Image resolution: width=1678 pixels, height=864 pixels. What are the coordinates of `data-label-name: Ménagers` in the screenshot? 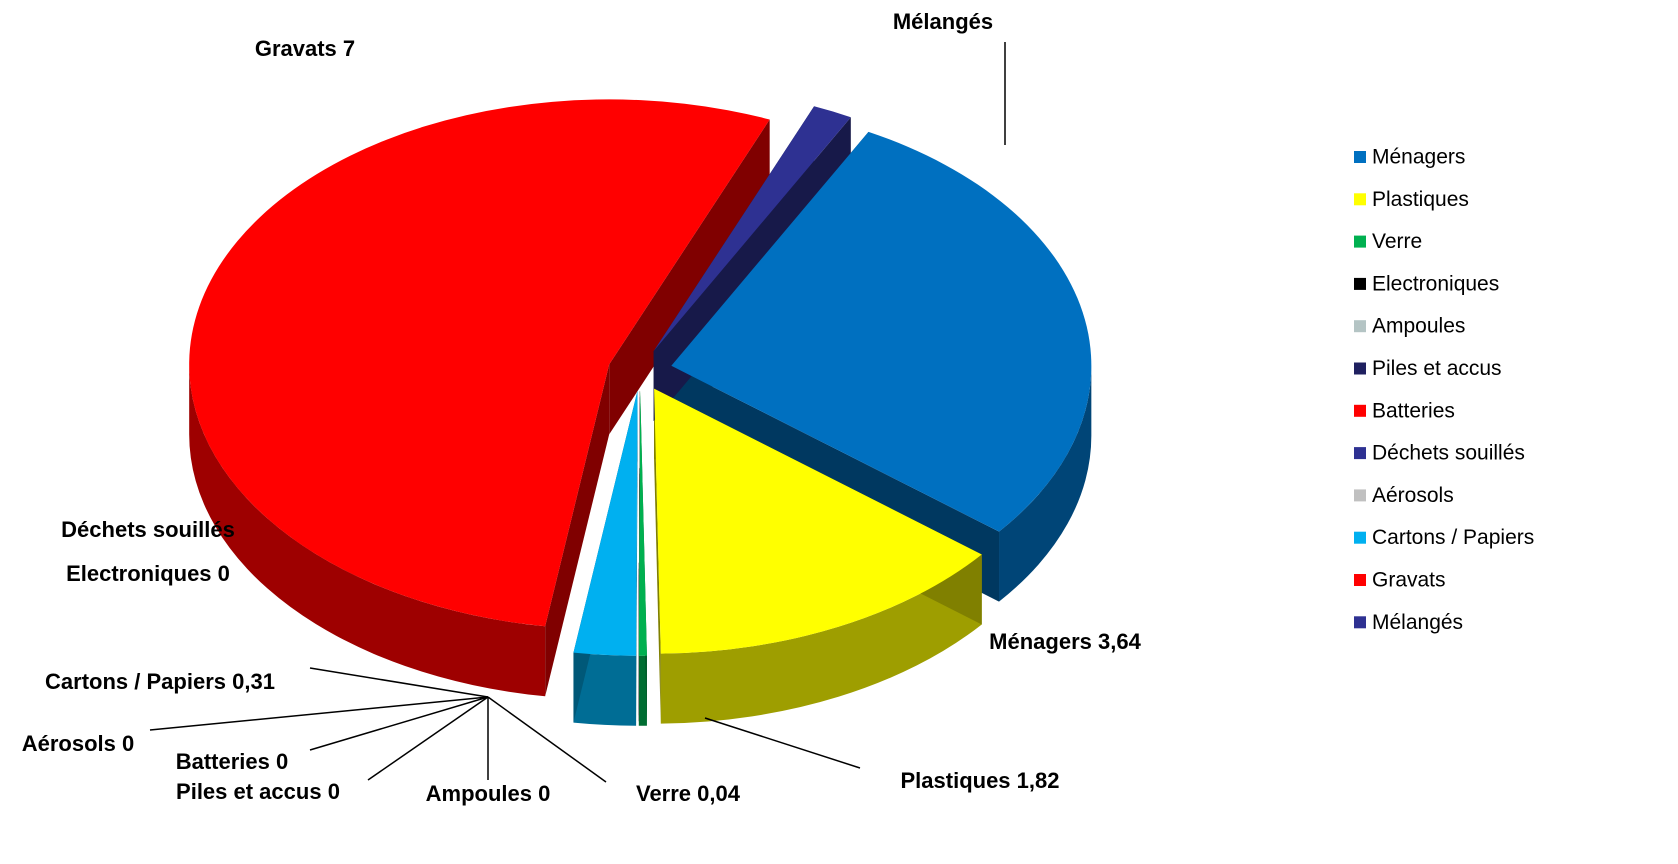 It's located at (1040, 641).